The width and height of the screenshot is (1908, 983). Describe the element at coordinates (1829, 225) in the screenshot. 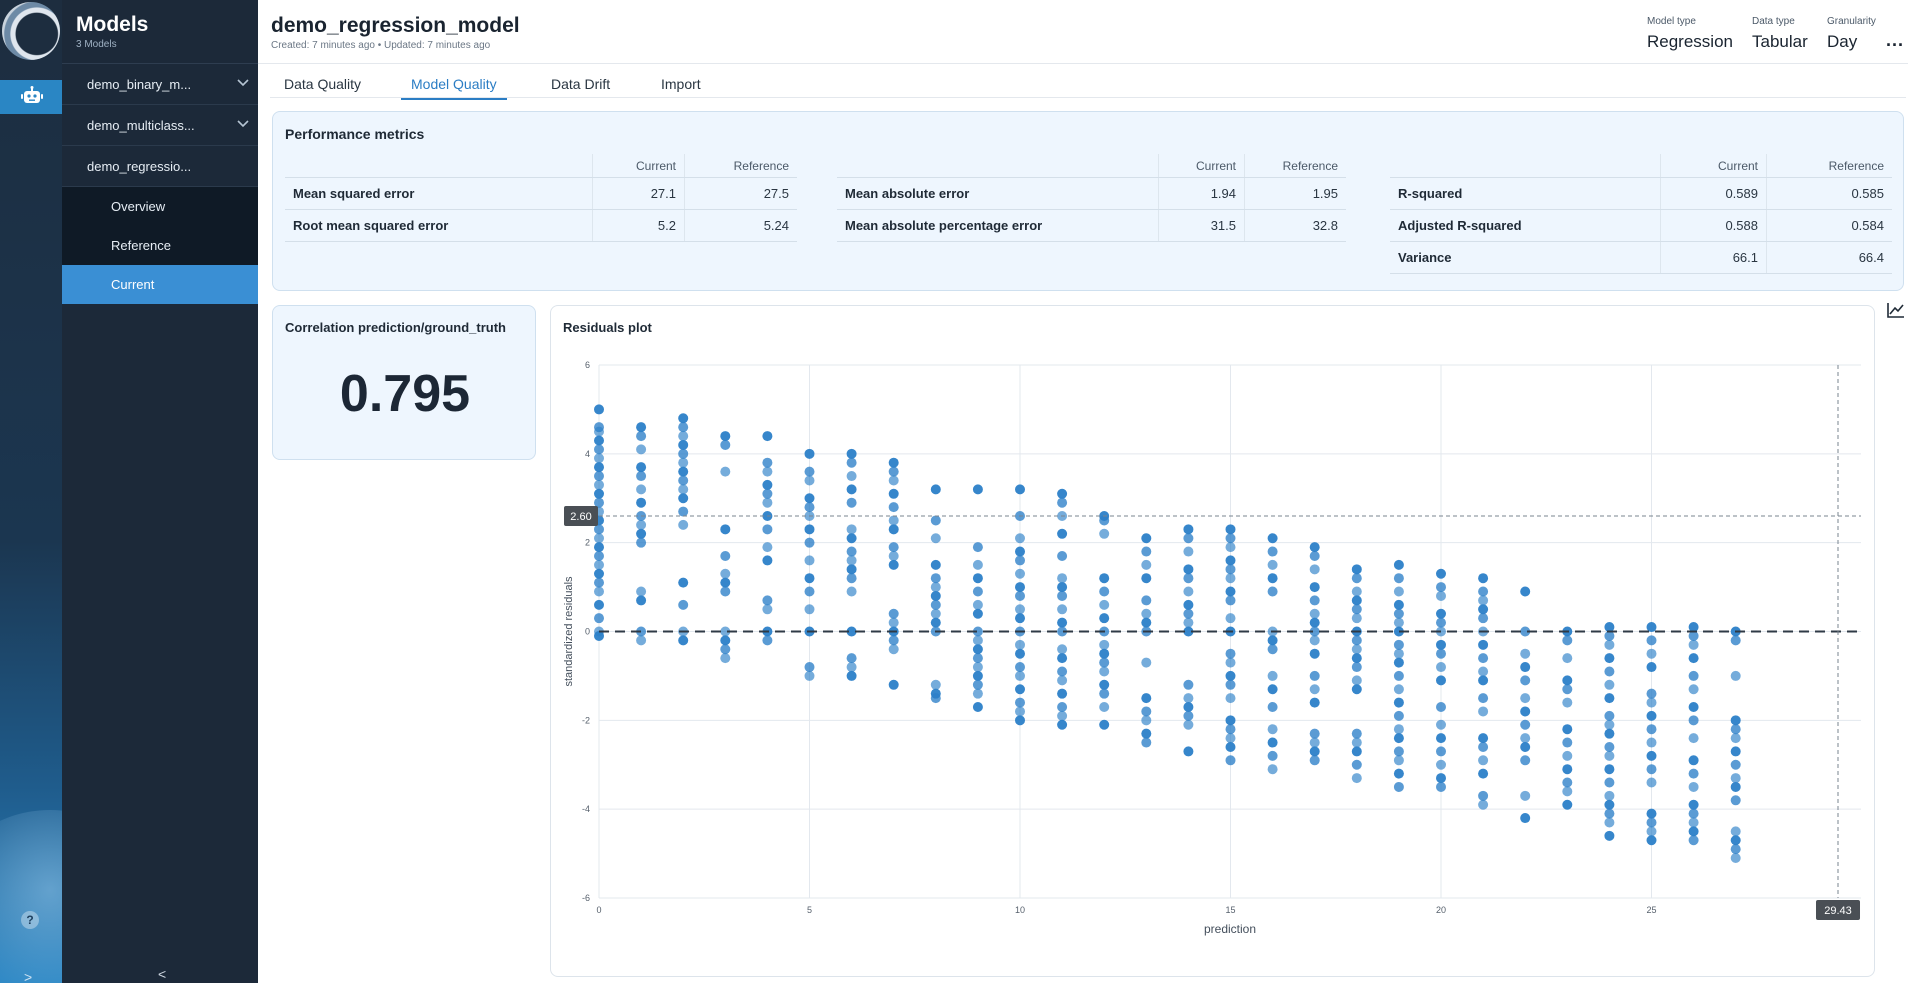

I see `metric-reference: 0.584` at that location.